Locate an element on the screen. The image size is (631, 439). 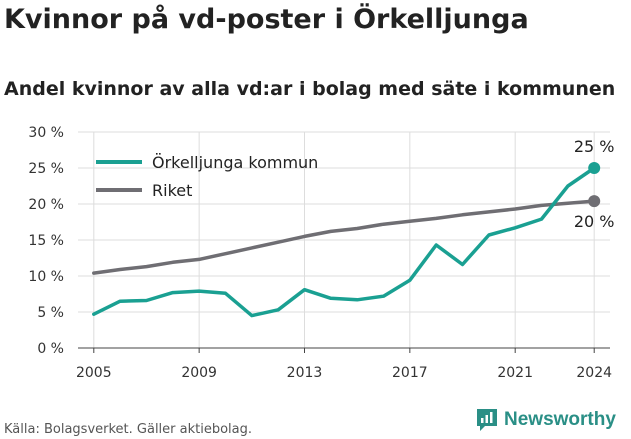
y-tick-label: 30 % is located at coordinates (46, 133).